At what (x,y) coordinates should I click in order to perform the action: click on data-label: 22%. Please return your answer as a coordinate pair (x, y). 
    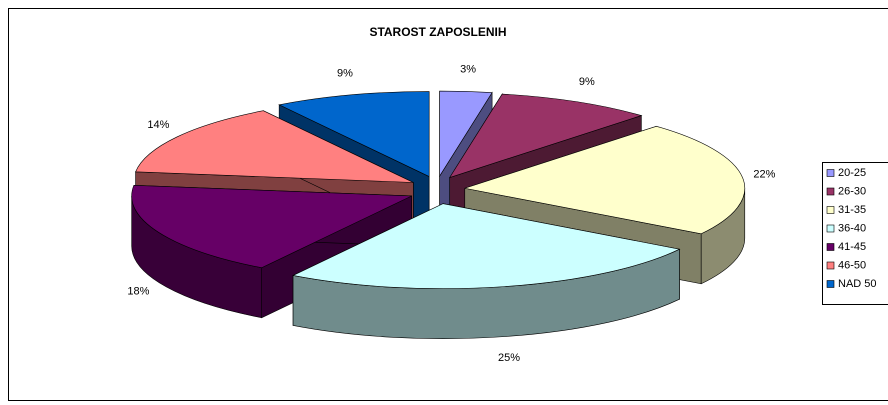
    Looking at the image, I should click on (764, 175).